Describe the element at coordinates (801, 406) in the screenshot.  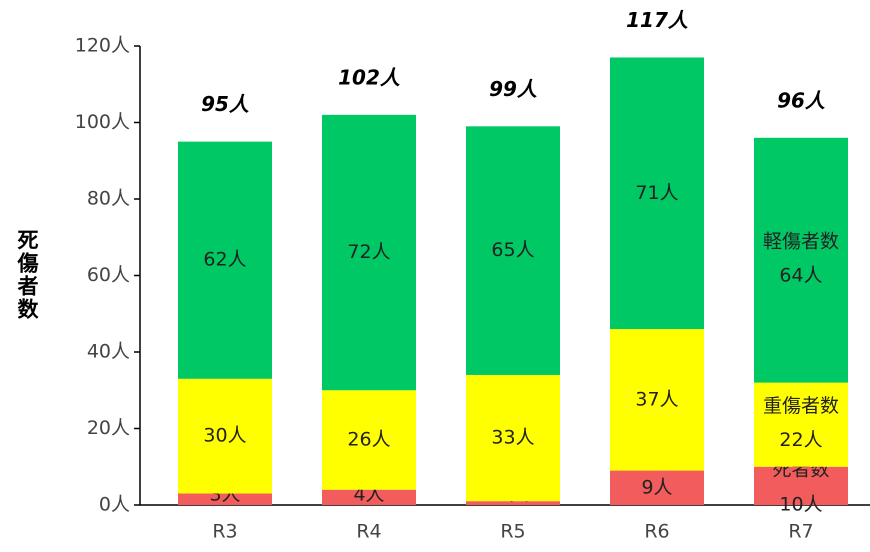
I see `series-name: 重傷者数` at that location.